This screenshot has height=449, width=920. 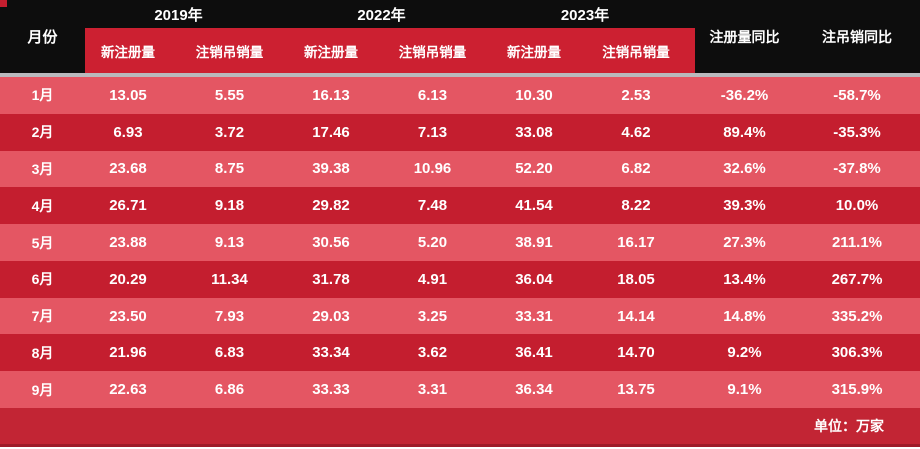 What do you see at coordinates (331, 353) in the screenshot?
I see `value-cell-2022-new: 33.34` at bounding box center [331, 353].